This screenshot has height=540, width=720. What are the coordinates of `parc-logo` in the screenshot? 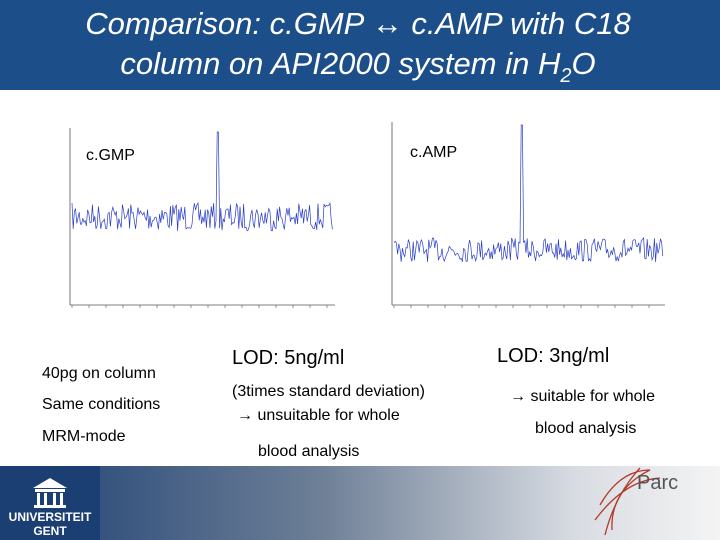 It's located at (627, 501).